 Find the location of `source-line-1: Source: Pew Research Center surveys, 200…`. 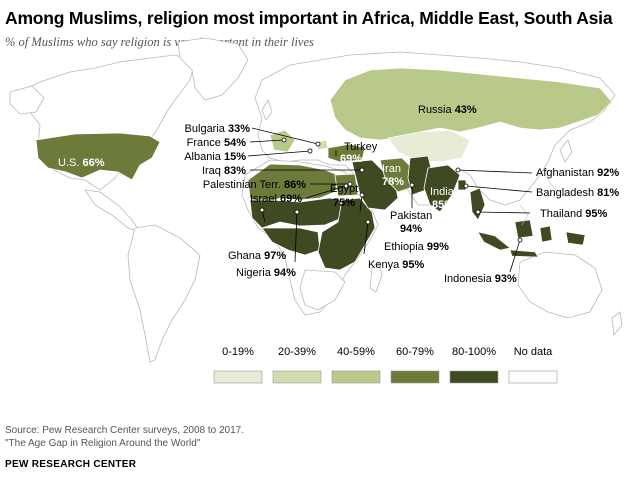

source-line-1: Source: Pew Research Center surveys, 200… is located at coordinates (125, 430).